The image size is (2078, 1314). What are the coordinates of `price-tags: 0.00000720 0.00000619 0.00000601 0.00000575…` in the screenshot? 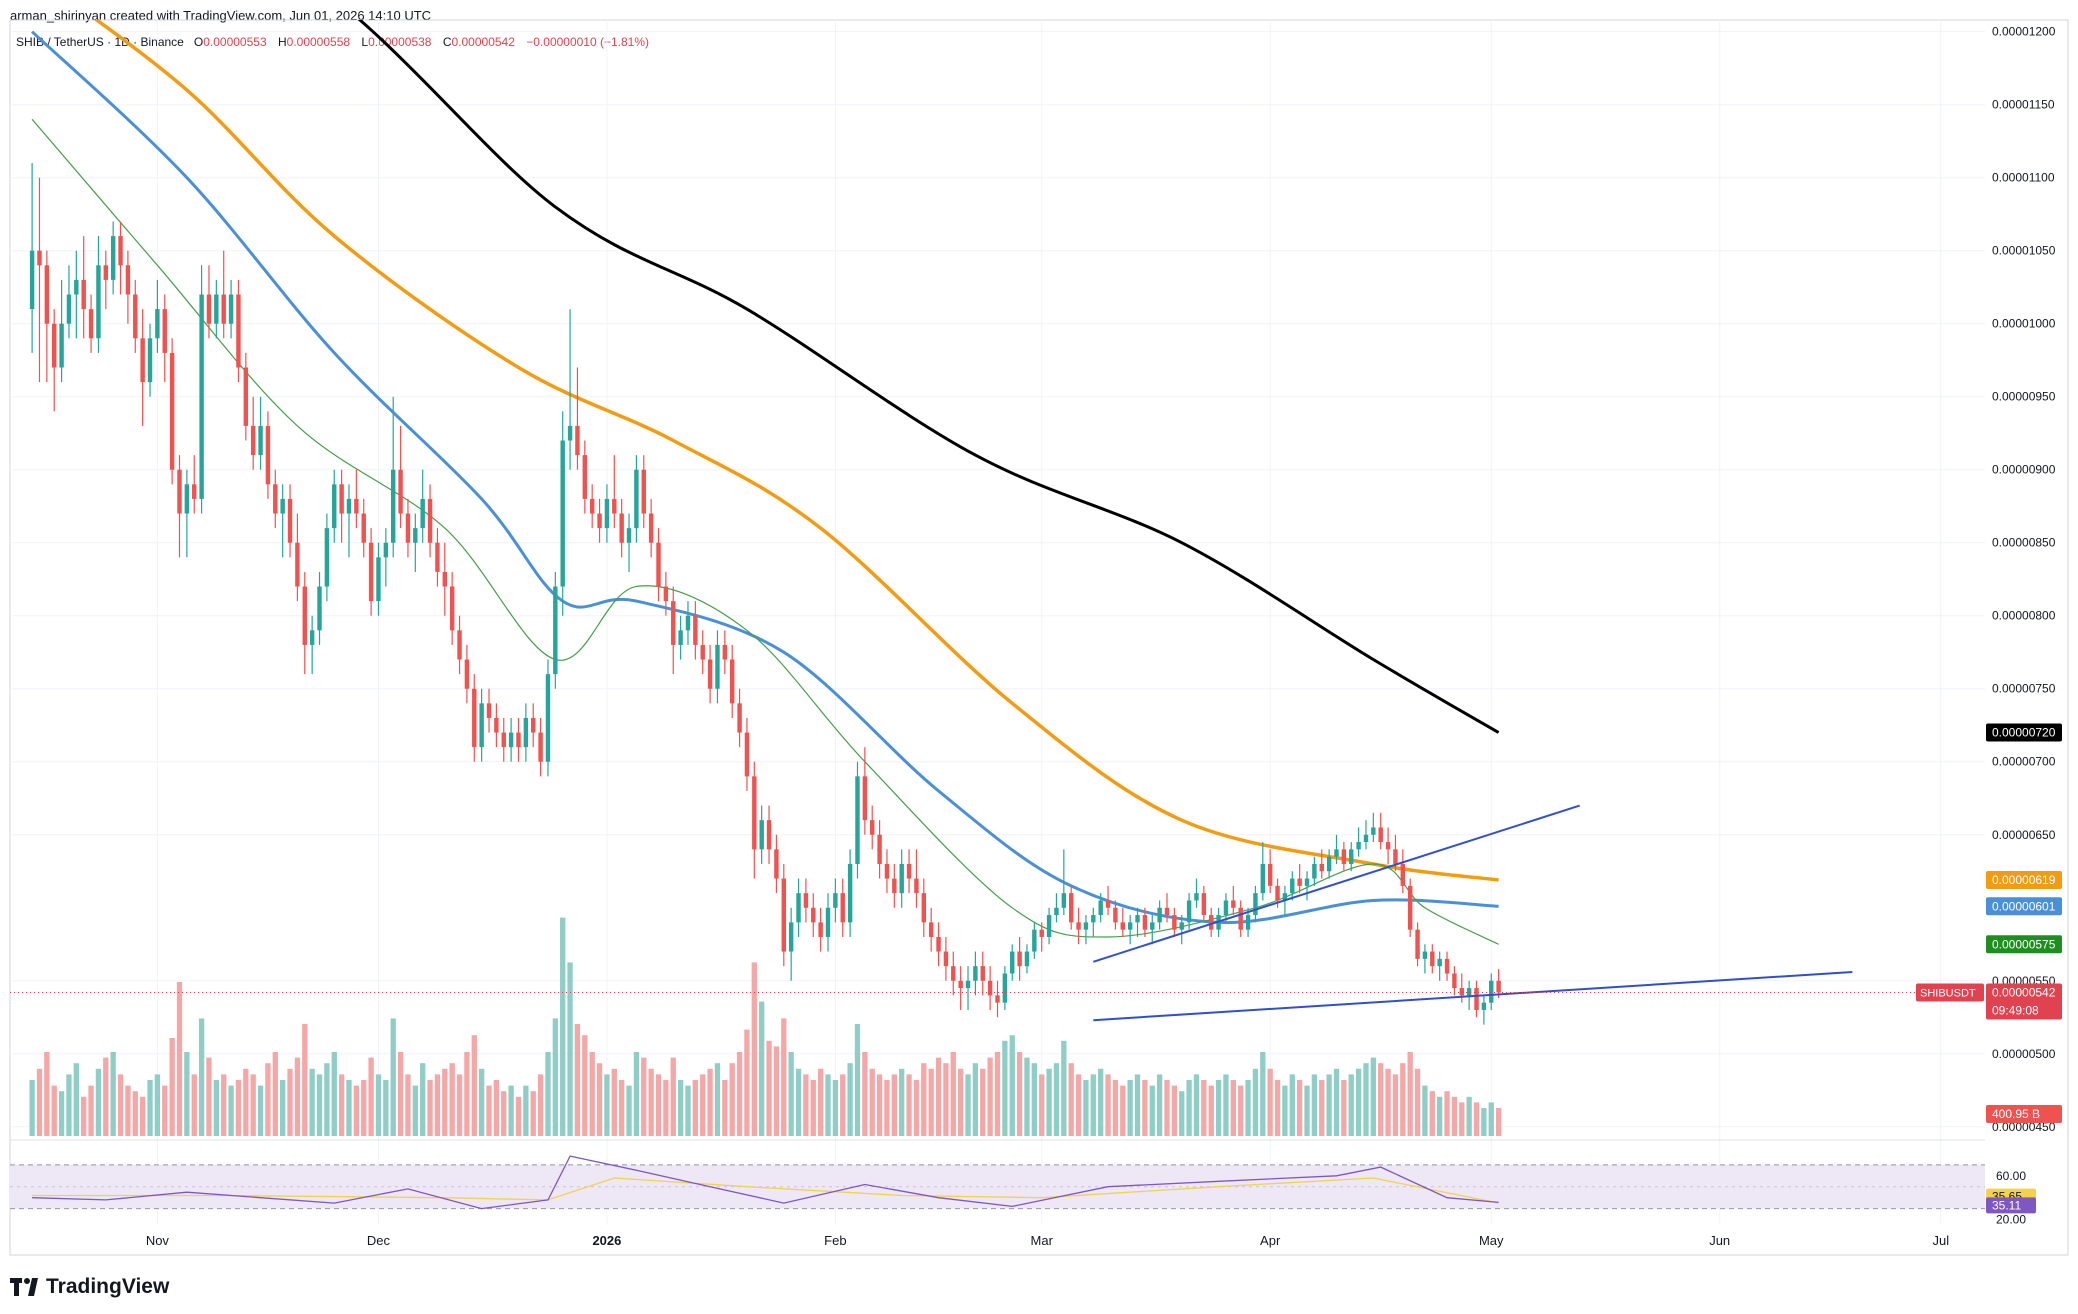 It's located at (1989, 968).